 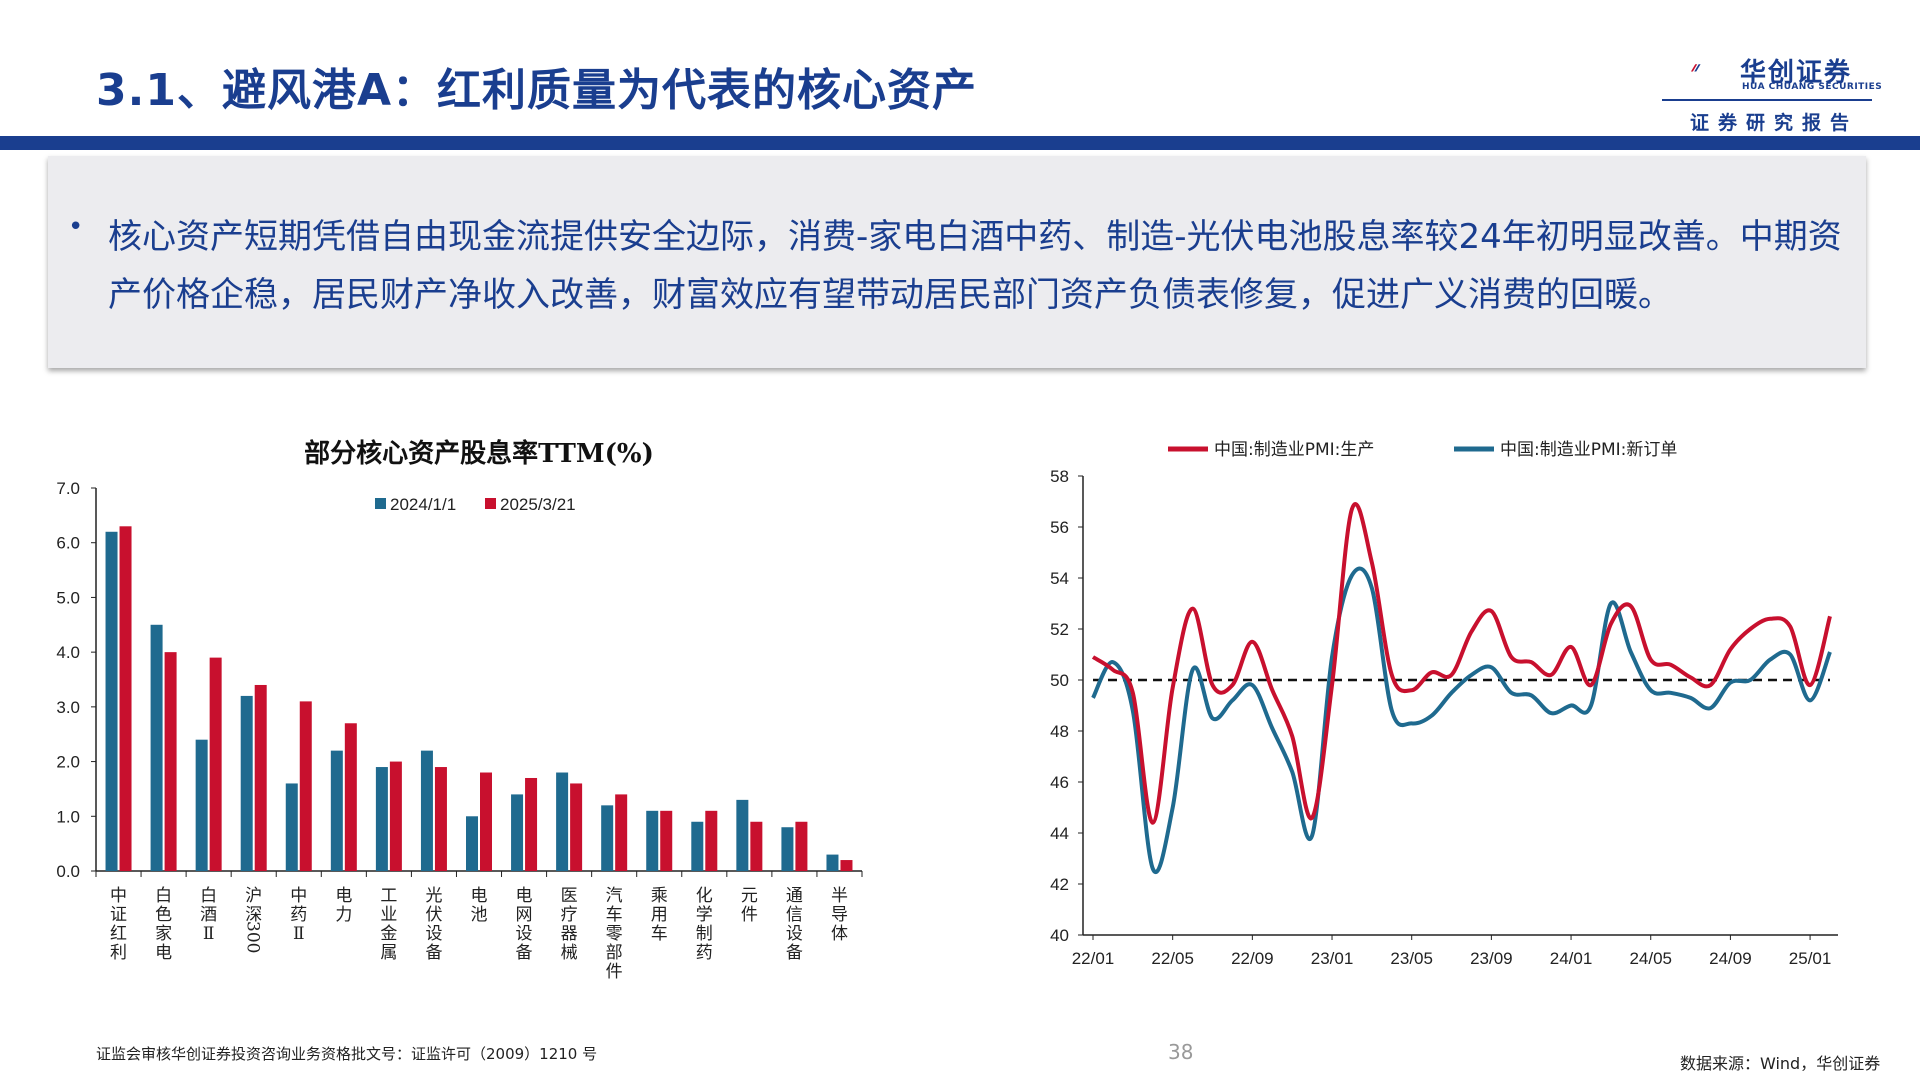 I want to click on line-x-tick-label: 23/01, so click(x=1332, y=958).